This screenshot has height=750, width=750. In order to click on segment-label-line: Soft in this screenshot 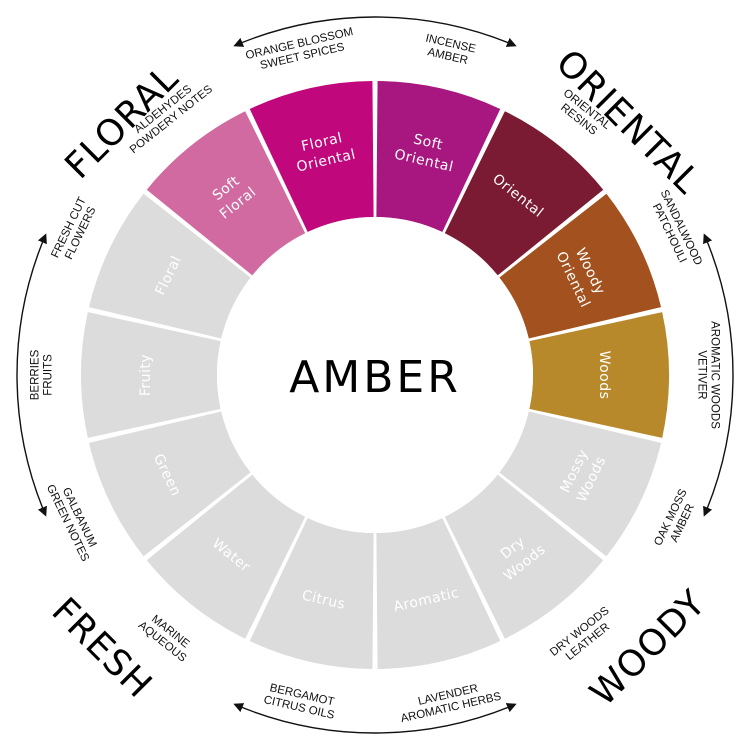, I will do `click(428, 142)`.